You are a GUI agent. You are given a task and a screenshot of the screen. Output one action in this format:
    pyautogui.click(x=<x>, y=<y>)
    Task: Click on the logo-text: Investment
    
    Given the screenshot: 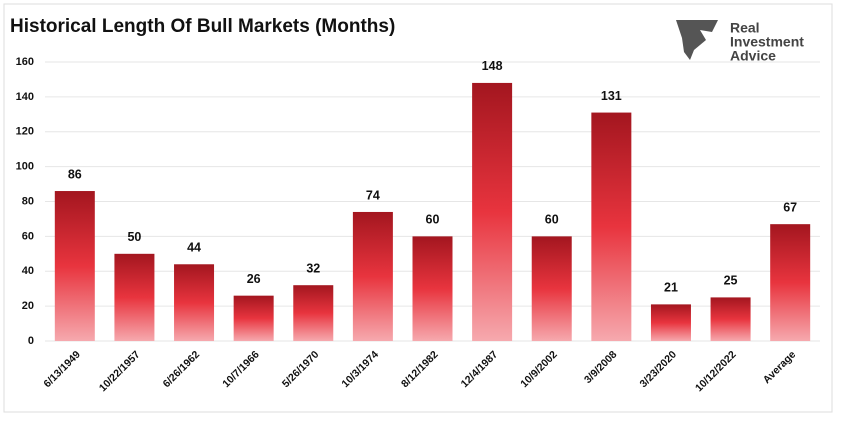 What is the action you would take?
    pyautogui.click(x=767, y=42)
    